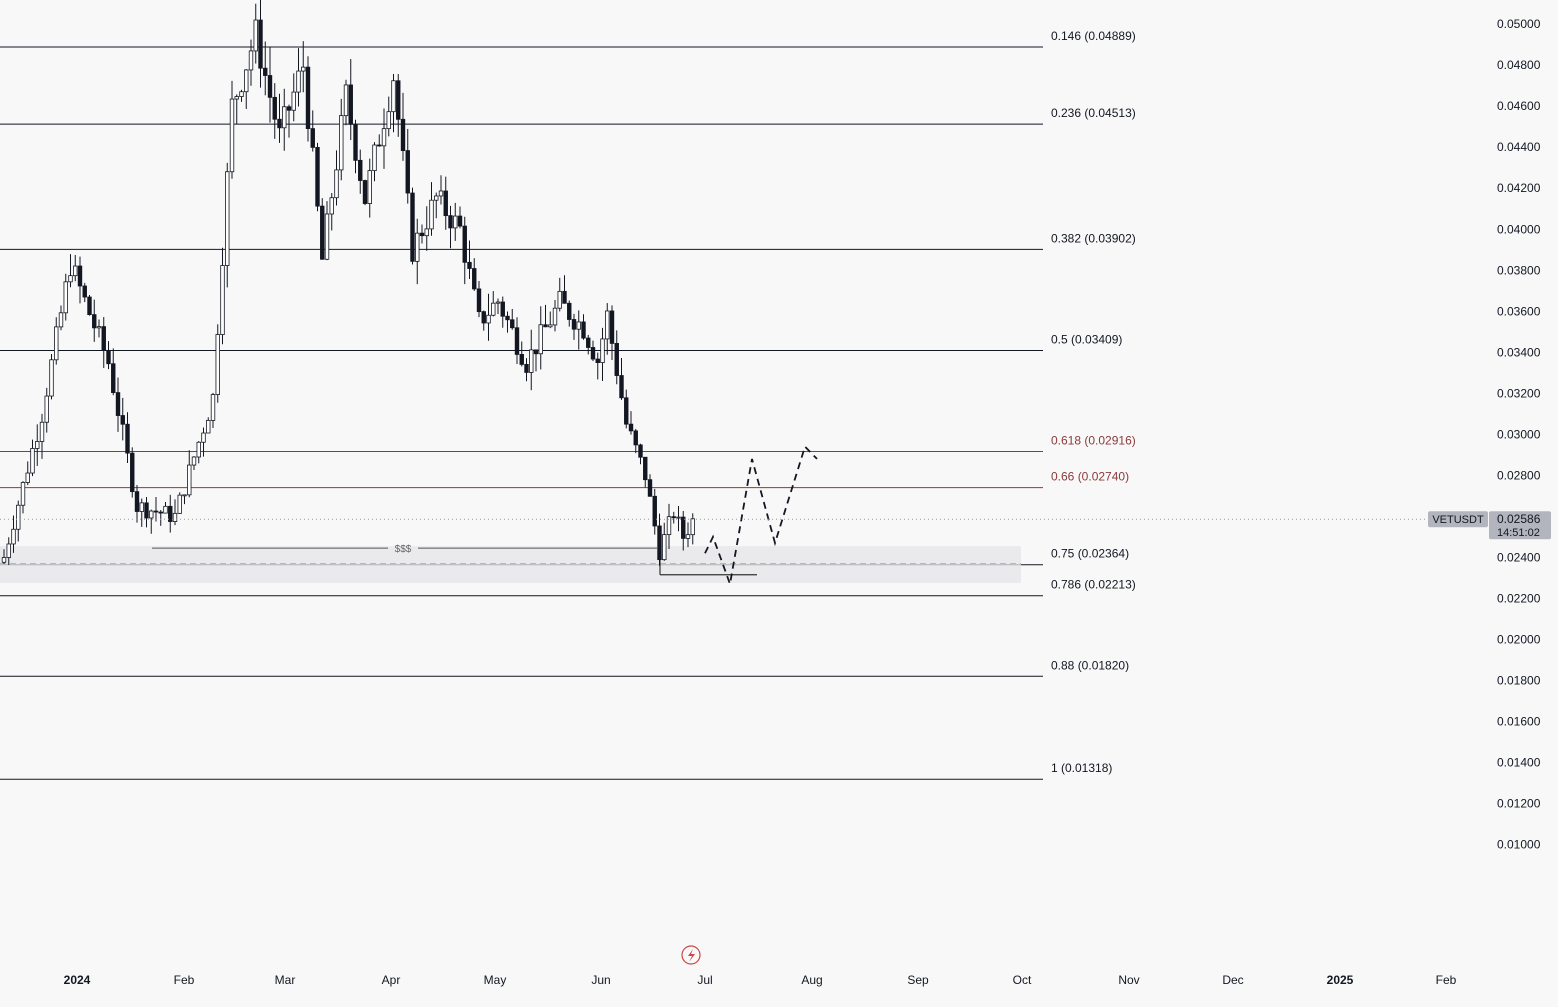 This screenshot has width=1558, height=1007. What do you see at coordinates (1519, 270) in the screenshot?
I see `y-tick-label: 0.03800` at bounding box center [1519, 270].